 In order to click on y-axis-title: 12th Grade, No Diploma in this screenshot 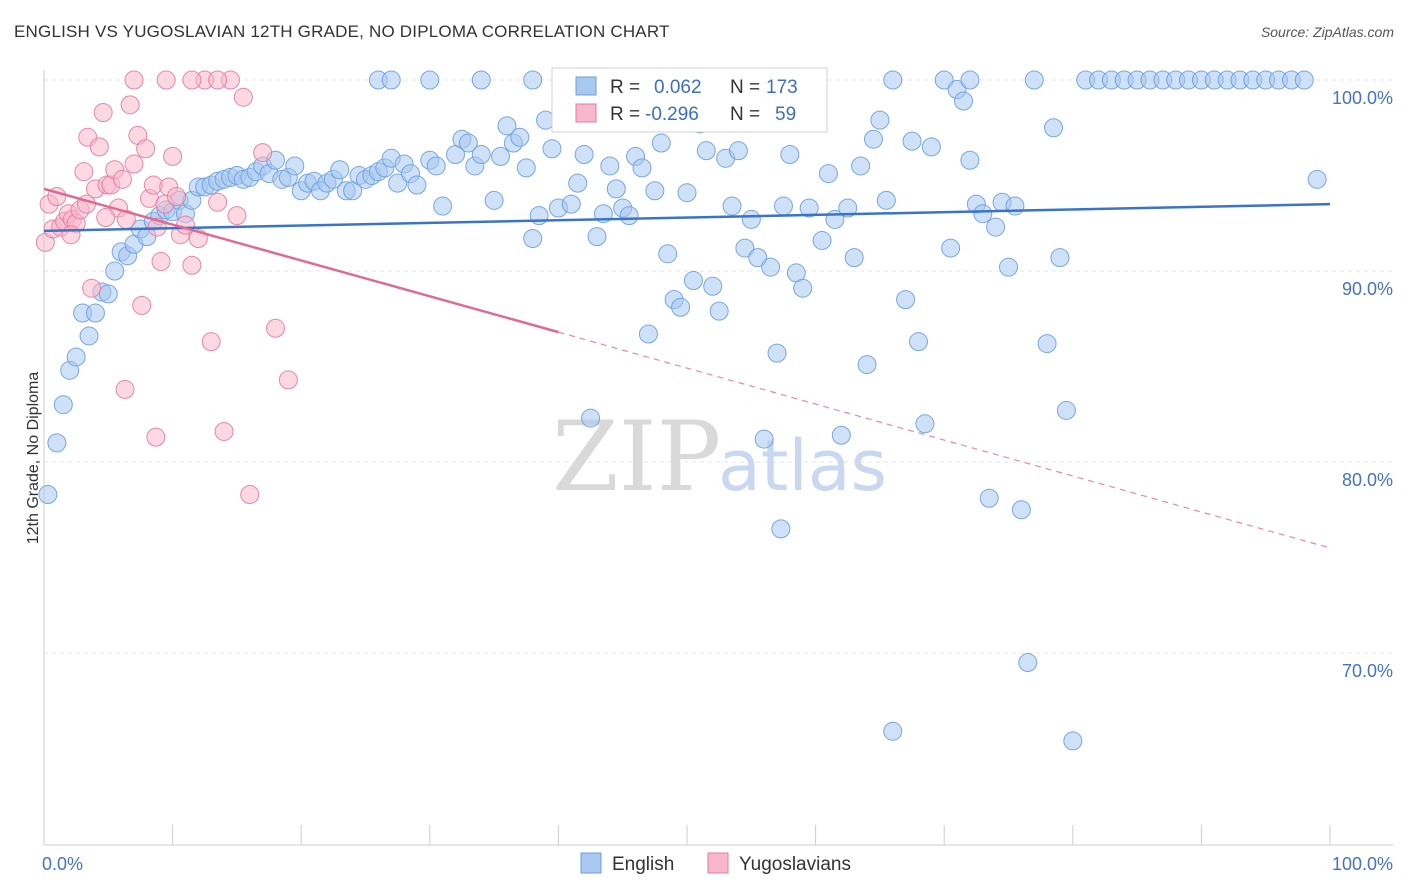, I will do `click(33, 458)`.